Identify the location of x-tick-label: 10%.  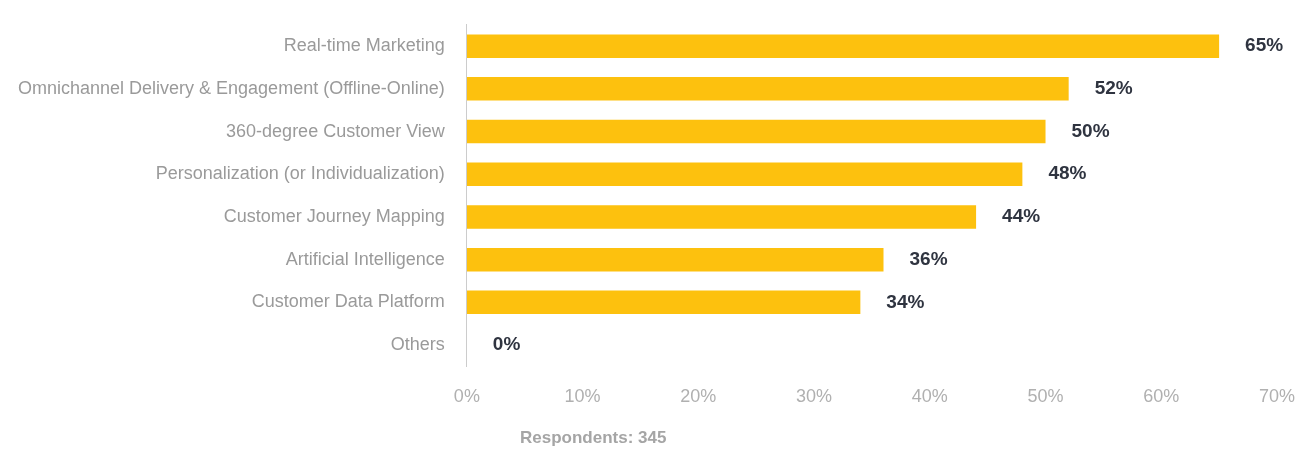
(582, 396).